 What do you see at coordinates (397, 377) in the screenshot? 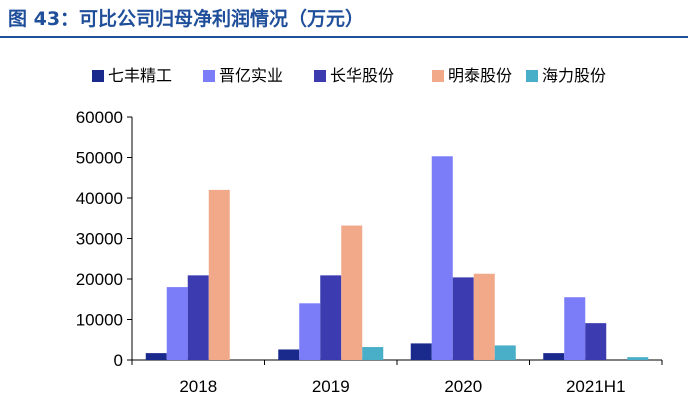
I see `x-axis: 2018 2019 2020 2021H1` at bounding box center [397, 377].